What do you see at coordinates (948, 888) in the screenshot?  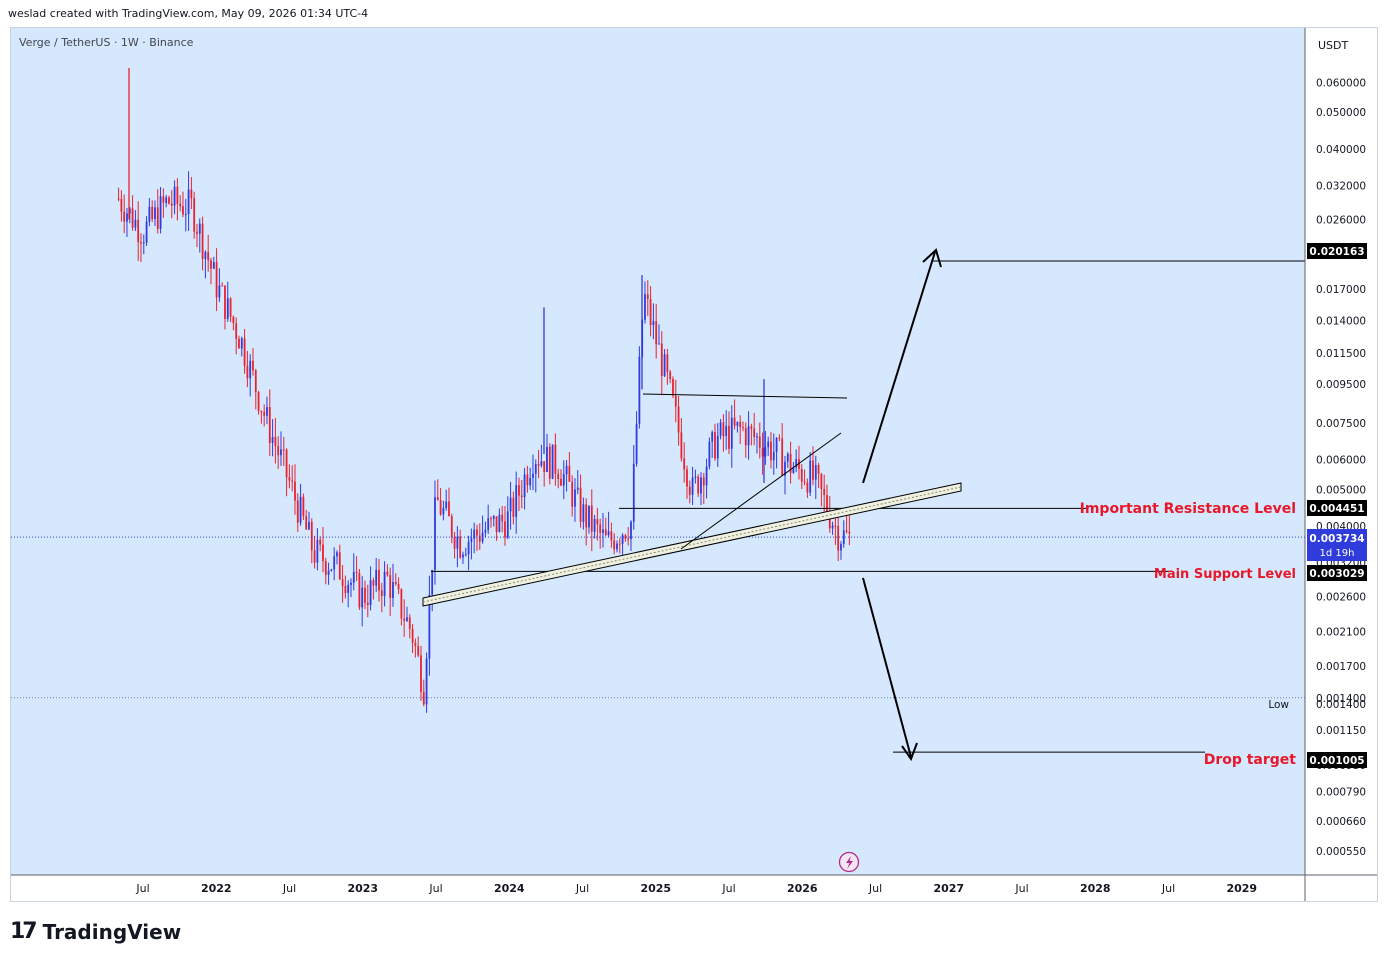 I see `x-tick-label: 2027` at bounding box center [948, 888].